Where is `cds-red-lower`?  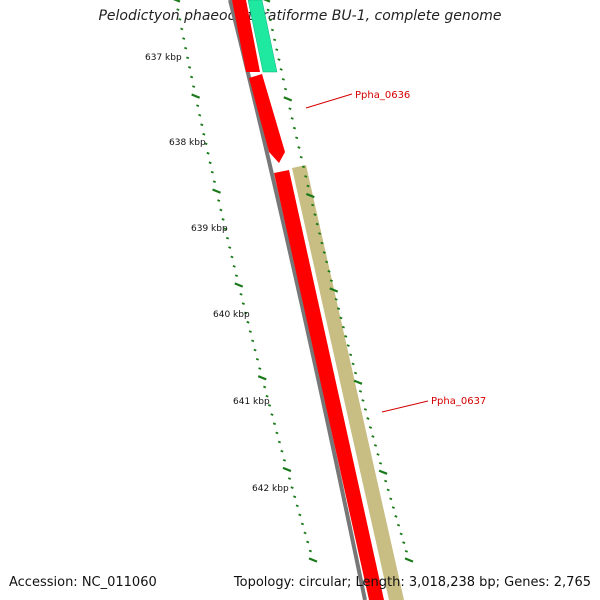
cds-red-lower is located at coordinates (329, 385).